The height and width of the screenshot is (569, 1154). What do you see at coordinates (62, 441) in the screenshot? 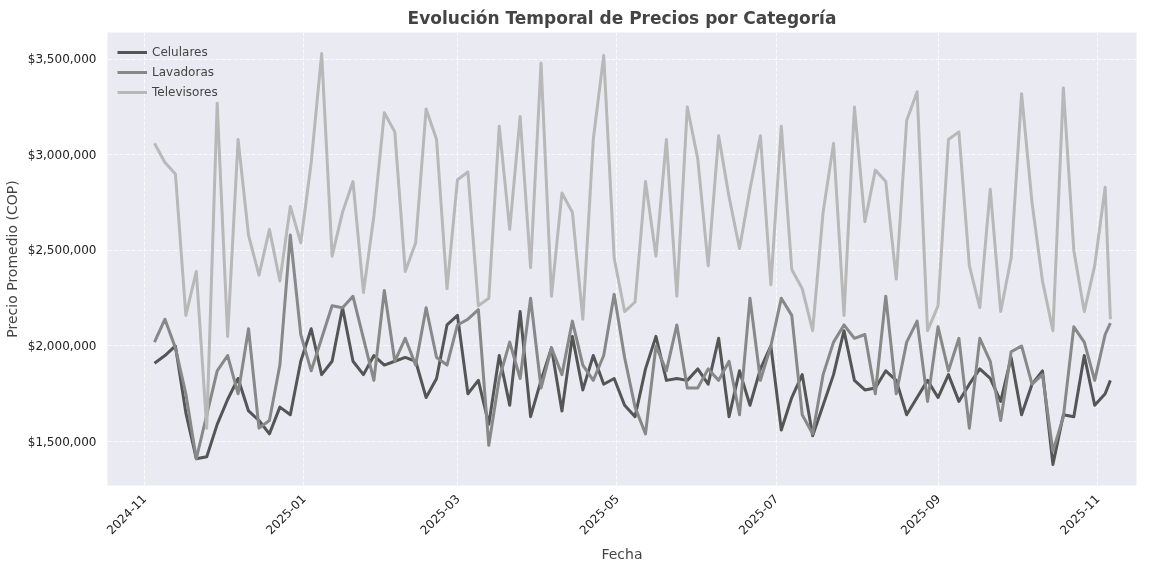
I see `y-tick-label: $1,500,000` at bounding box center [62, 441].